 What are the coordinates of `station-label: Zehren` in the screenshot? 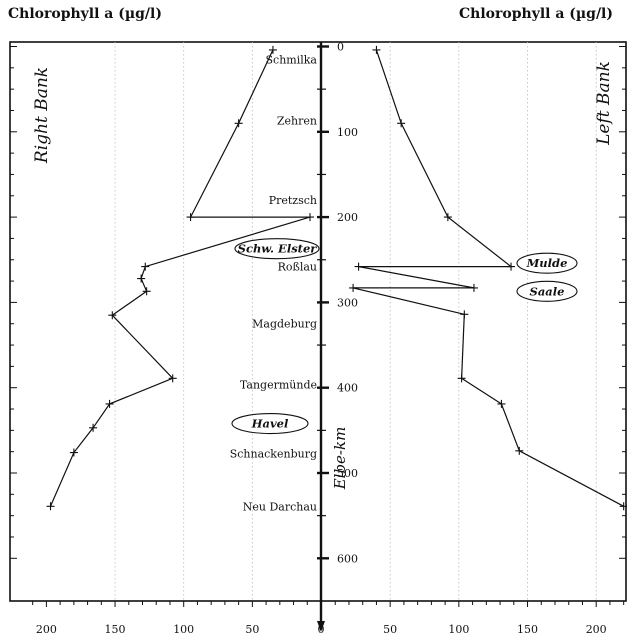 It's located at (297, 121).